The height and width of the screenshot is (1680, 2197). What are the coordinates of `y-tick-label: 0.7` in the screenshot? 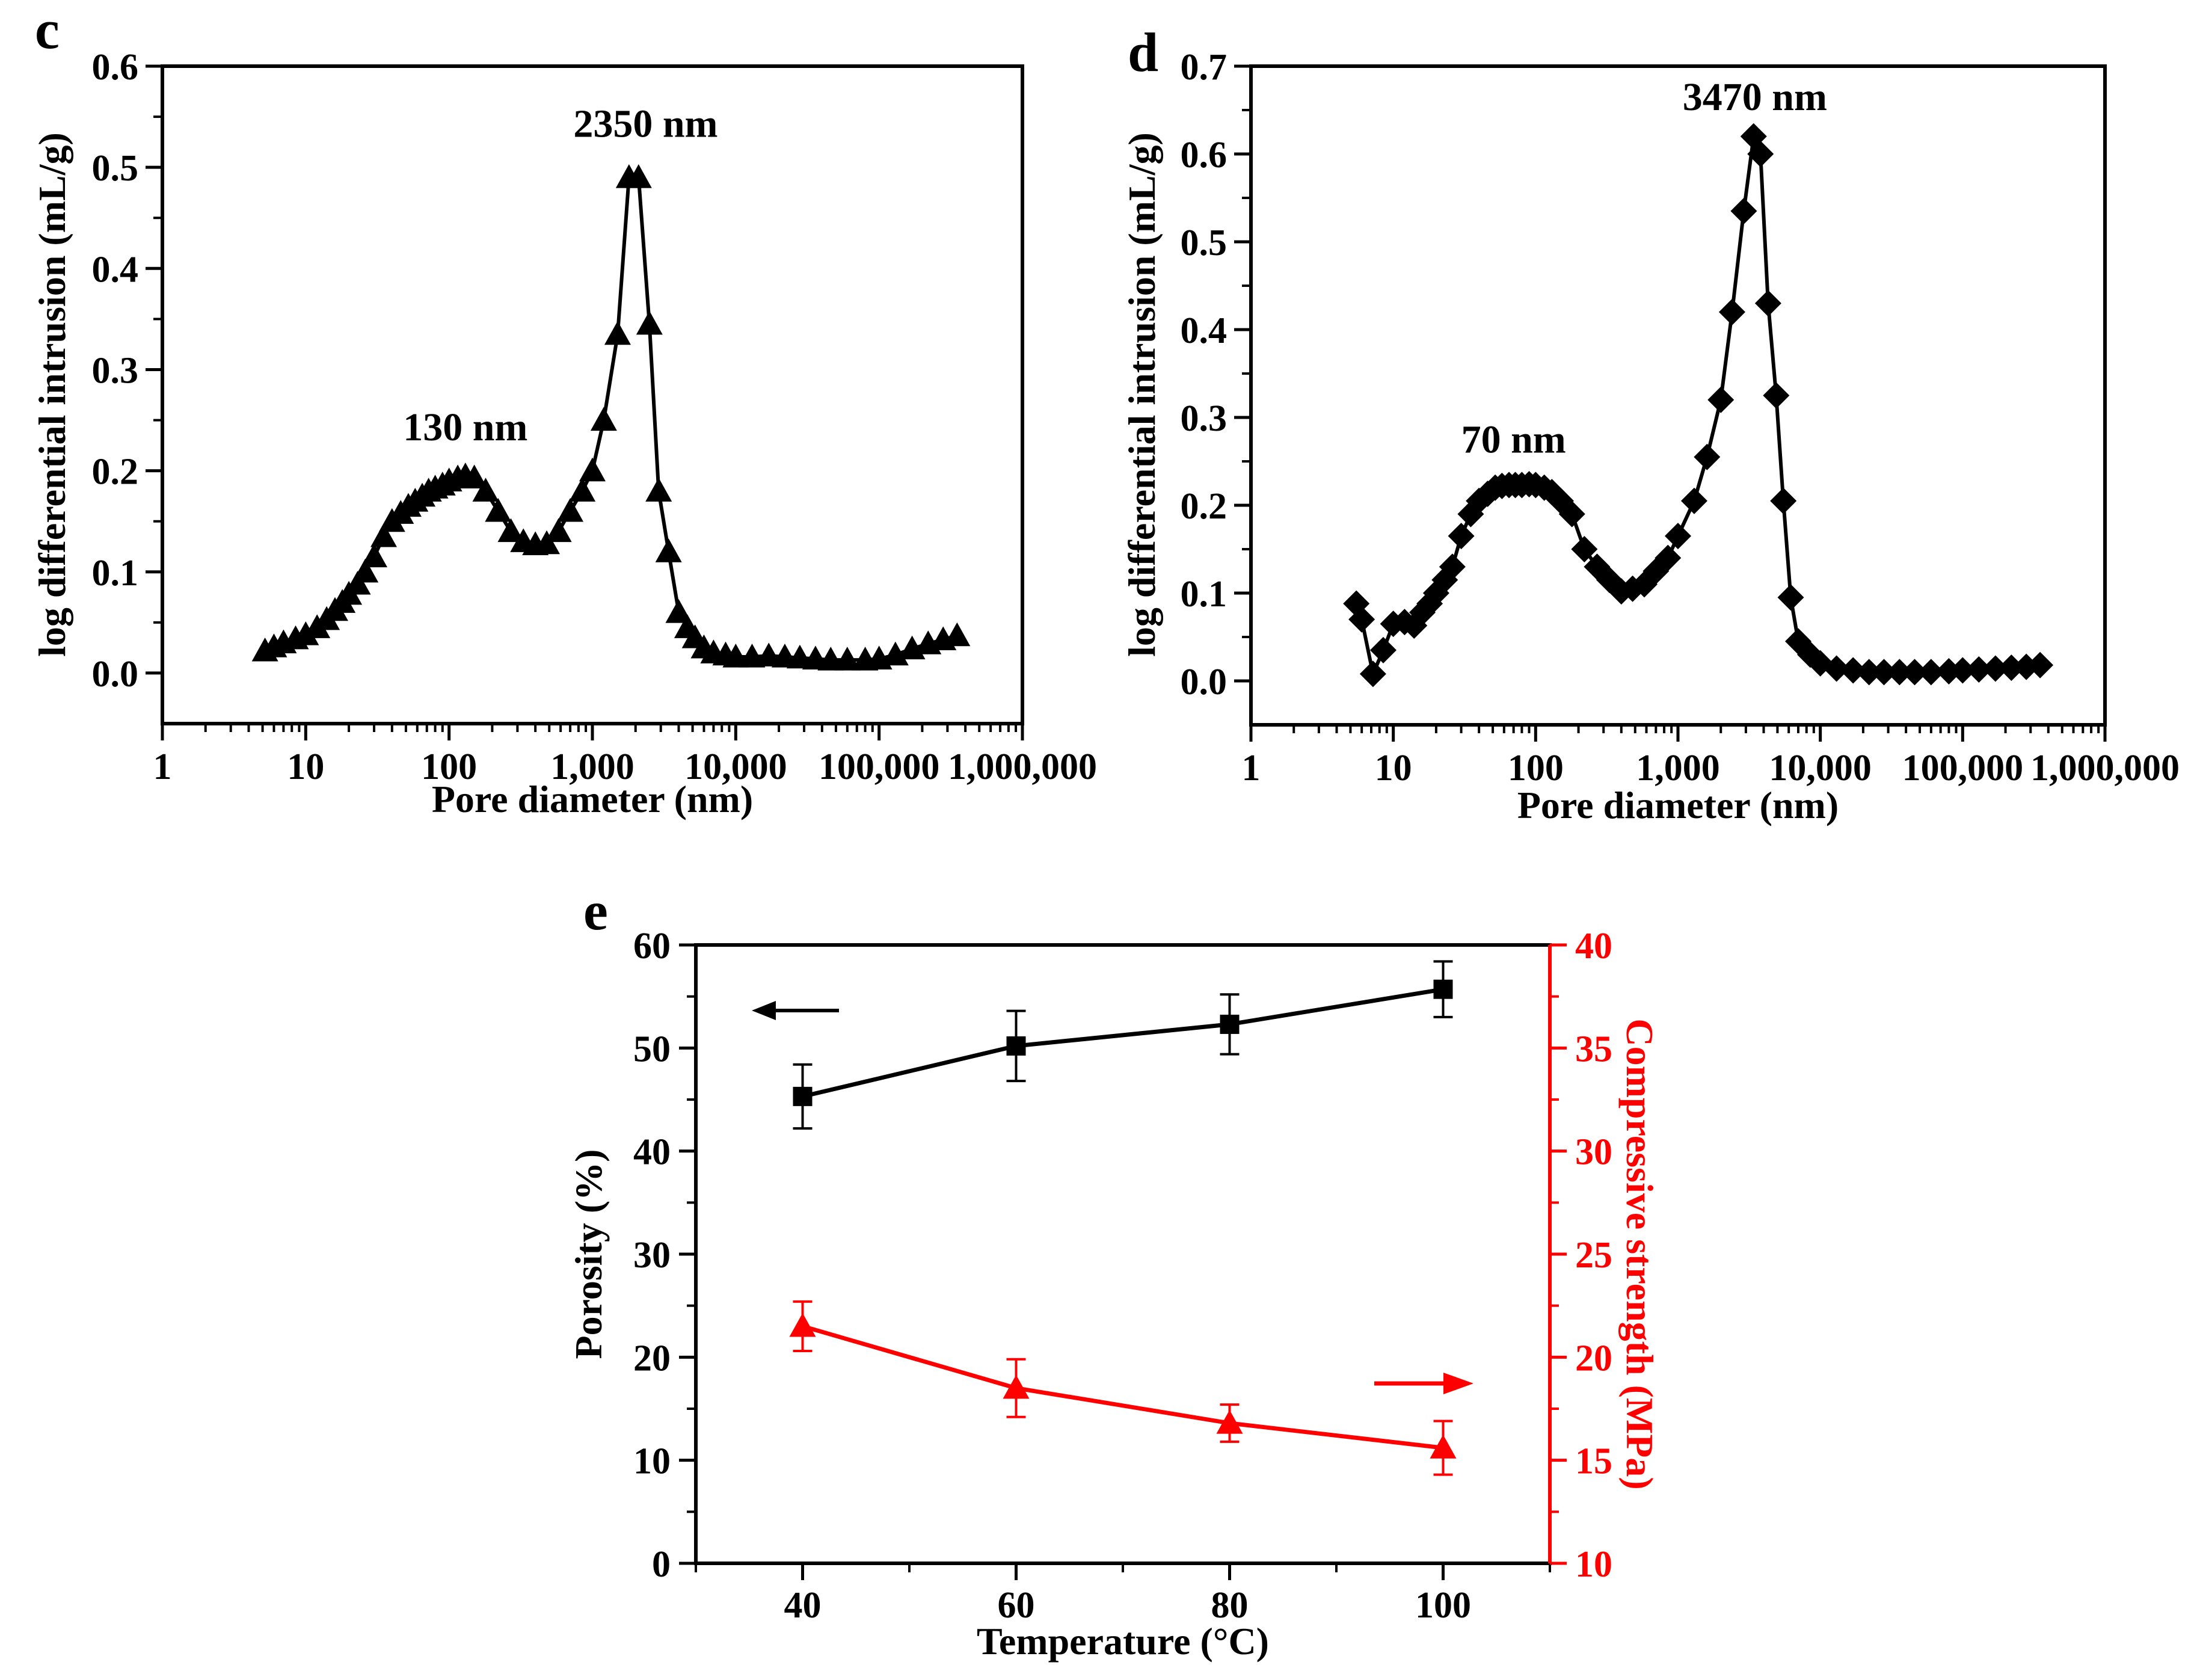 It's located at (1204, 67).